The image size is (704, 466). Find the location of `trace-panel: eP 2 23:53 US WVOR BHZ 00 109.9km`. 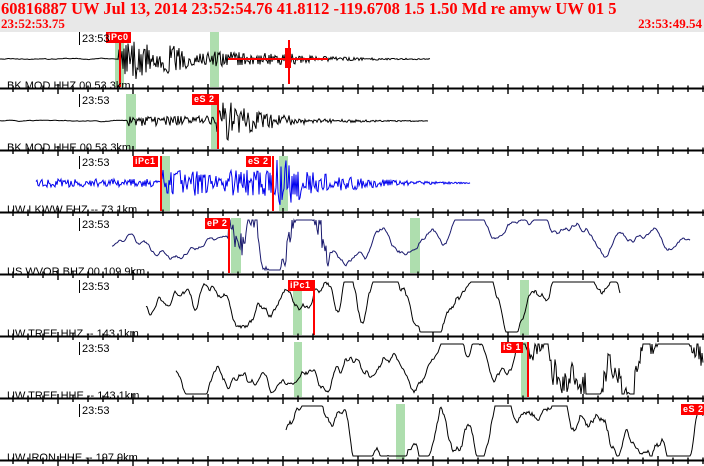

trace-panel: eP 2 23:53 US WVOR BHZ 00 109.9km is located at coordinates (352, 249).